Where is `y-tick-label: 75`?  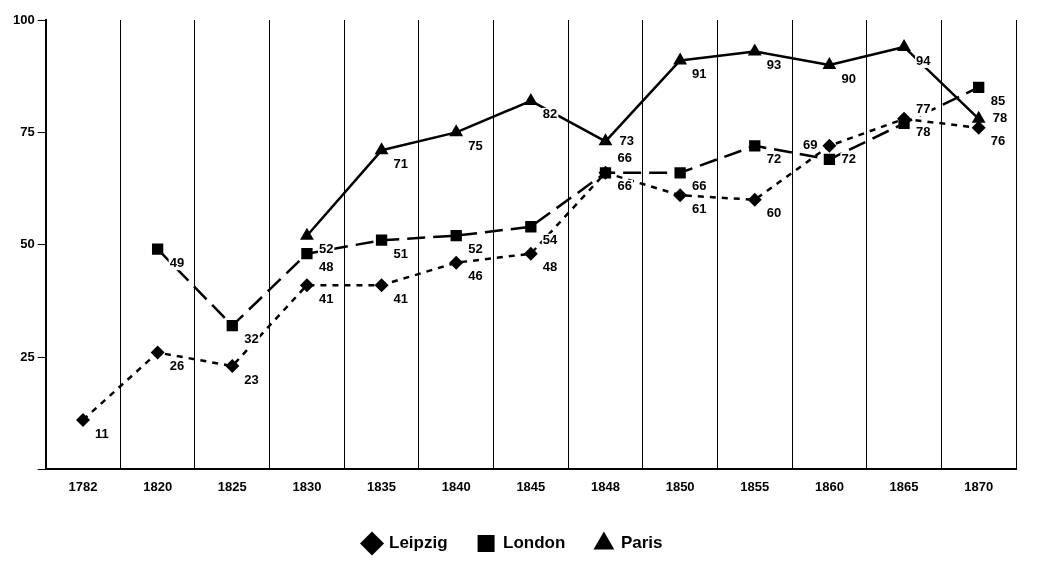
y-tick-label: 75 is located at coordinates (27, 131).